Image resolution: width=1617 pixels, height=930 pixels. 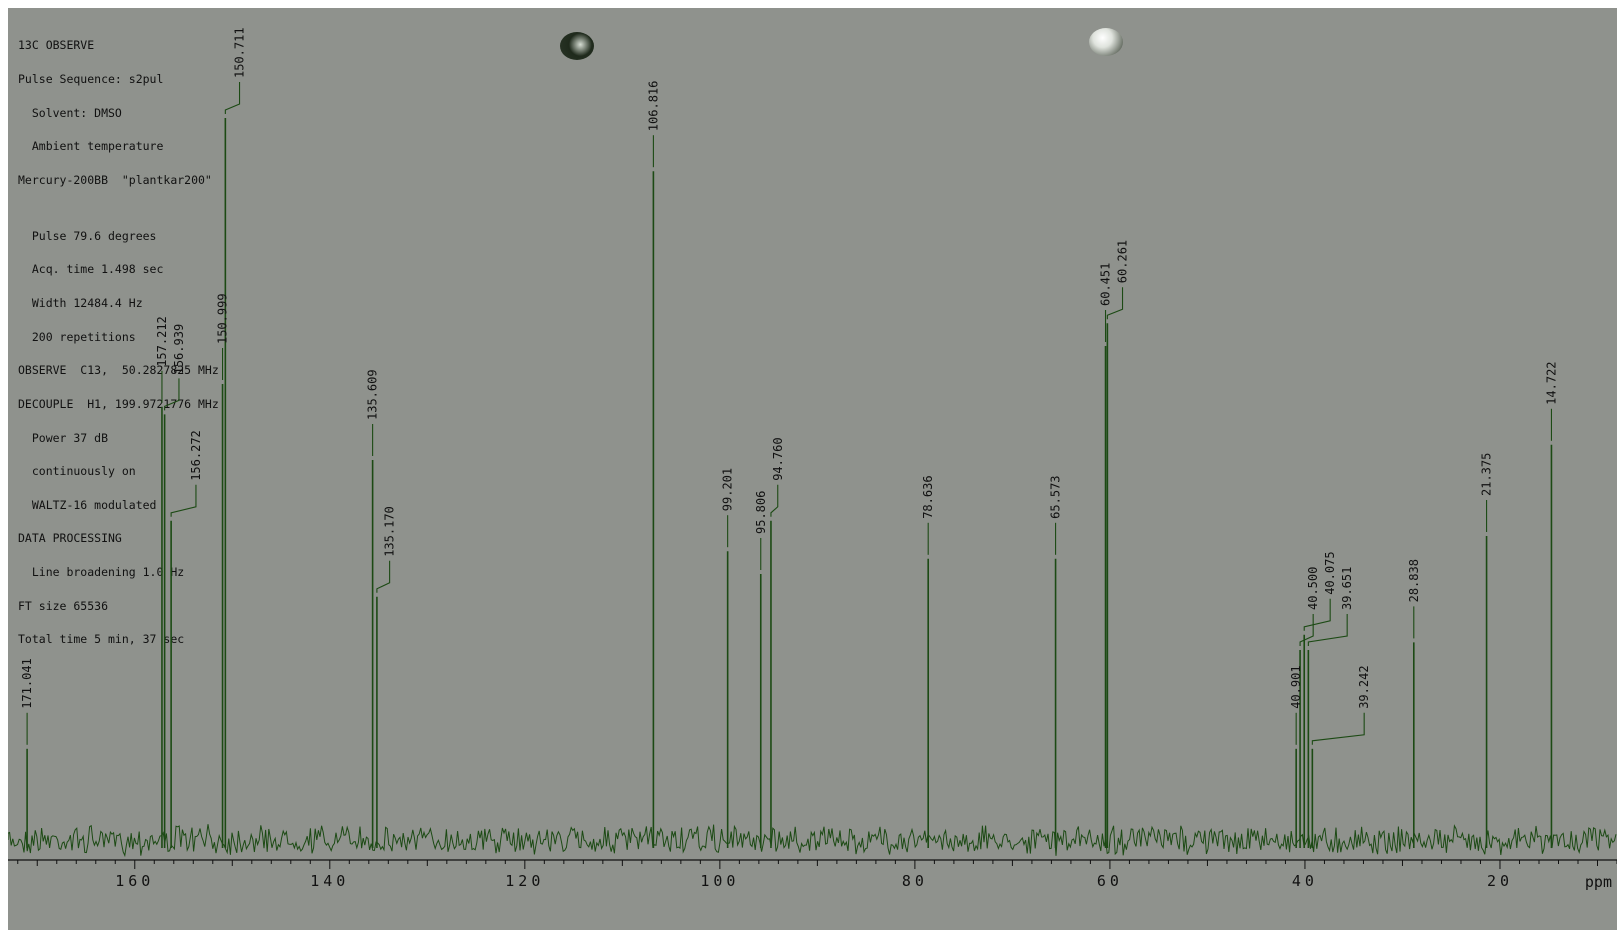 What do you see at coordinates (70, 112) in the screenshot?
I see `param-line: Solvent: DMSO` at bounding box center [70, 112].